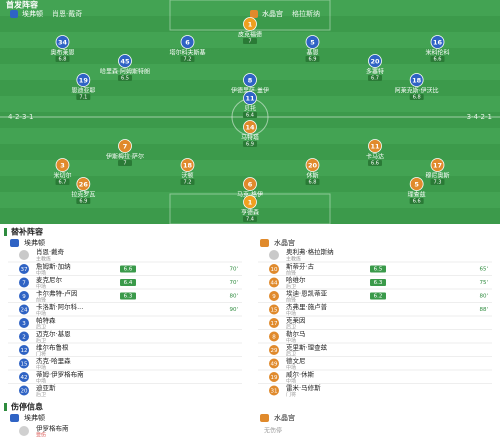  Describe the element at coordinates (300, 374) in the screenshot. I see `sub-name: 威尔·休斯` at that location.